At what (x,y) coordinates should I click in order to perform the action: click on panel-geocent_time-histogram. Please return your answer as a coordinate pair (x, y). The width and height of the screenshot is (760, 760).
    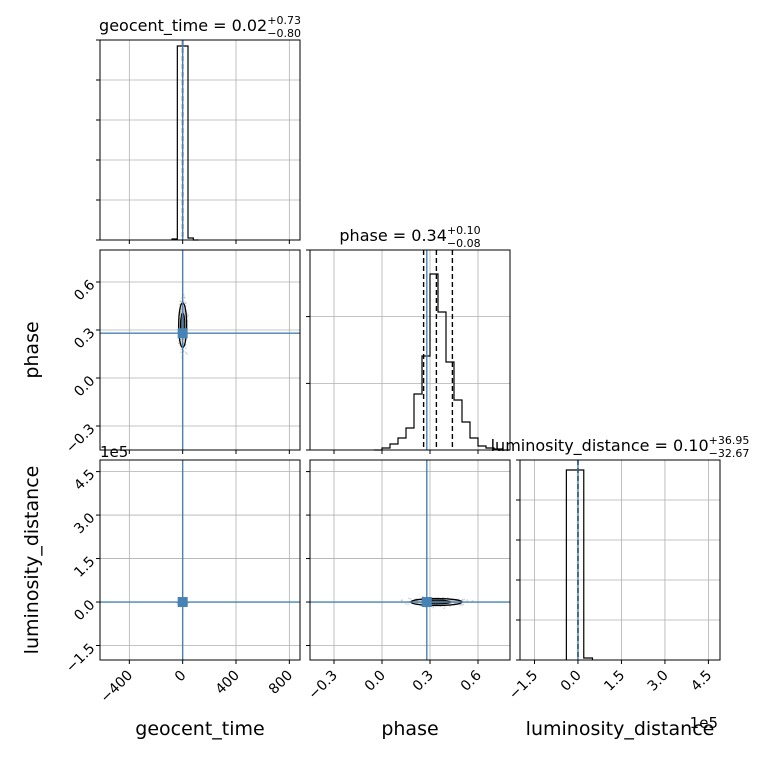
    Looking at the image, I should click on (185, 143).